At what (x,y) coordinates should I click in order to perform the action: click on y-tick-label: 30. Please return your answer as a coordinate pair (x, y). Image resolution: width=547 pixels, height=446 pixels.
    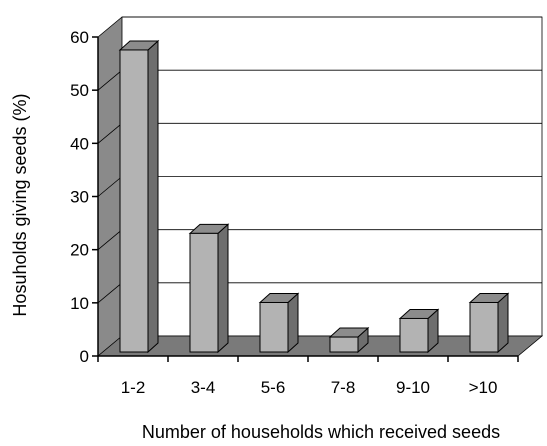
    Looking at the image, I should click on (79, 197).